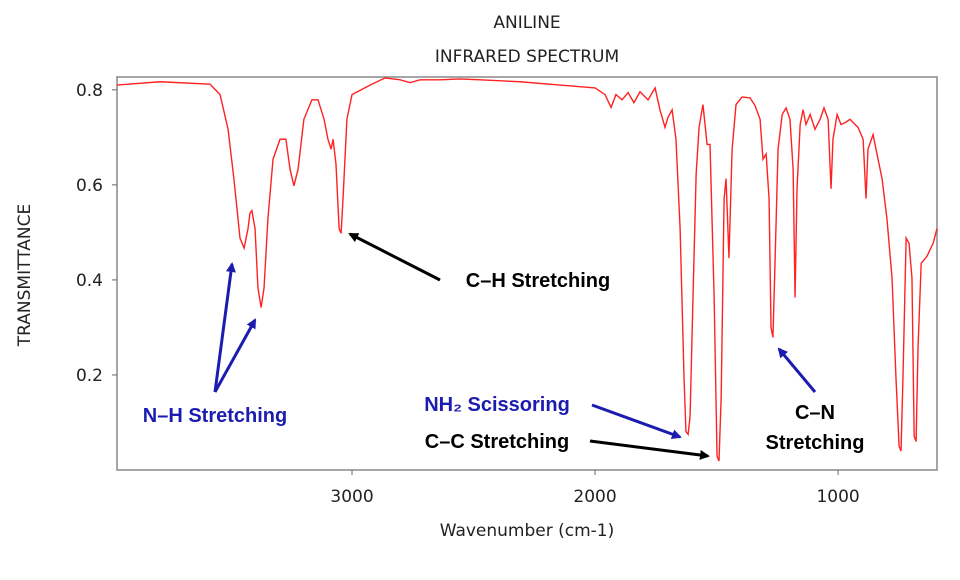 This screenshot has height=580, width=960. What do you see at coordinates (497, 405) in the screenshot?
I see `annotation: NH₂ Scissoring` at bounding box center [497, 405].